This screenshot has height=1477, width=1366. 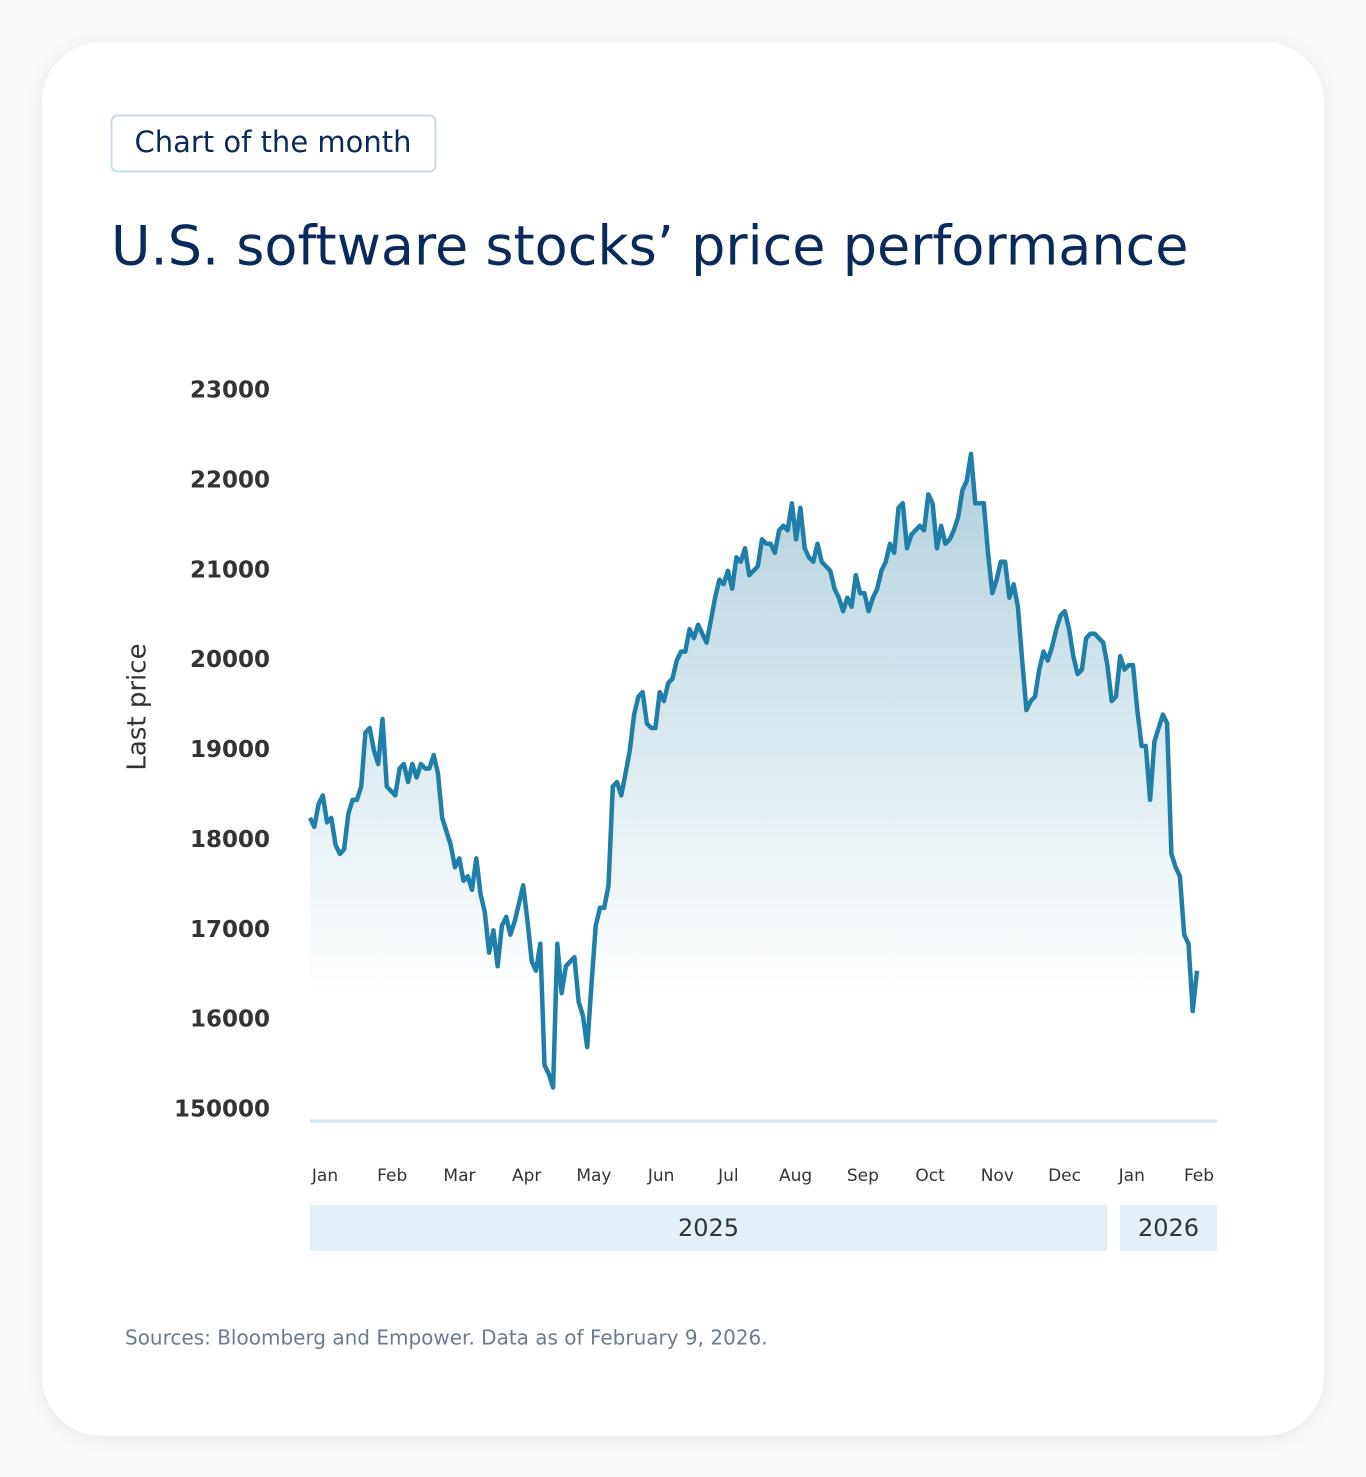 What do you see at coordinates (593, 1176) in the screenshot?
I see `x-tick-label: May` at bounding box center [593, 1176].